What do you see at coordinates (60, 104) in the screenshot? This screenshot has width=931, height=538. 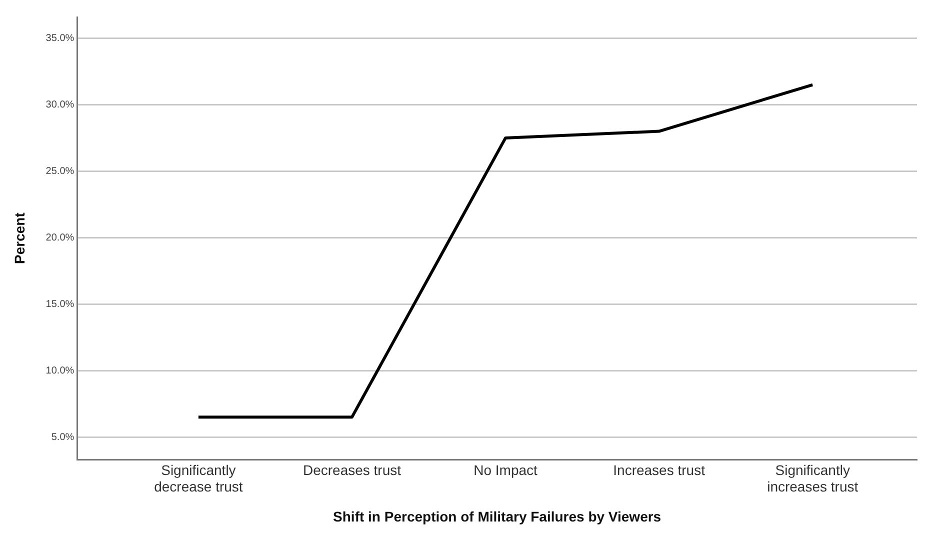 I see `y-tick-label: 30.0%` at bounding box center [60, 104].